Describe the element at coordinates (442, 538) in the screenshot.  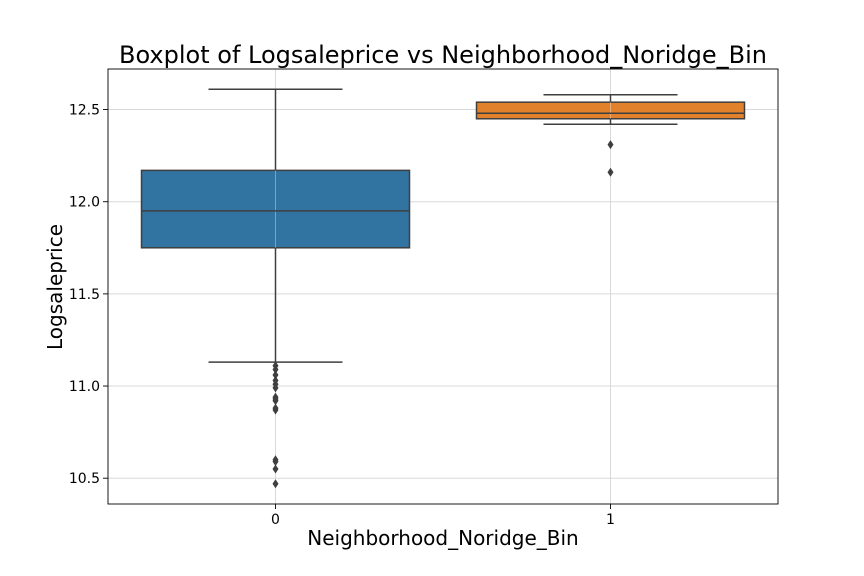
I see `x-axis-label: Neighborhood_Noridge_Bin` at that location.